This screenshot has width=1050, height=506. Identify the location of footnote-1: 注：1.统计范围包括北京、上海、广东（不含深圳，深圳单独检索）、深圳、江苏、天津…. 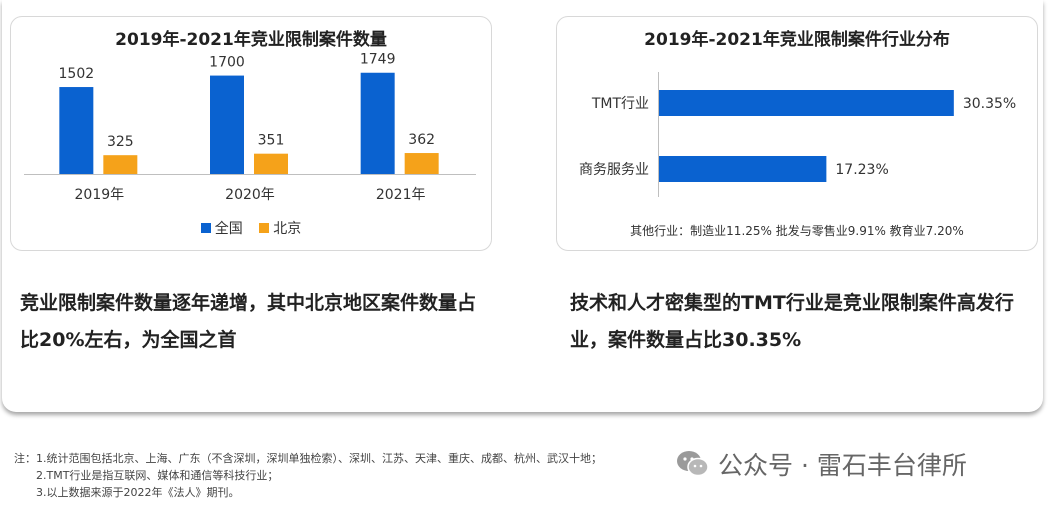
(308, 458).